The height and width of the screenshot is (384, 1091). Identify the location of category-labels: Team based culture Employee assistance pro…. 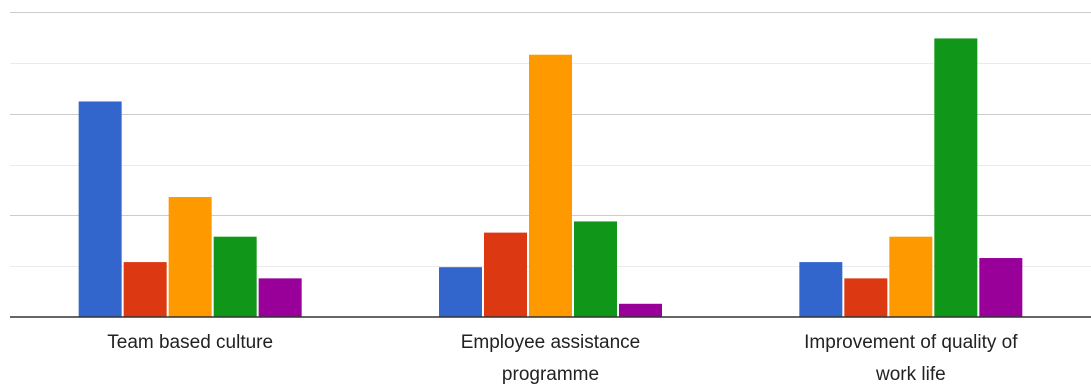
(562, 358).